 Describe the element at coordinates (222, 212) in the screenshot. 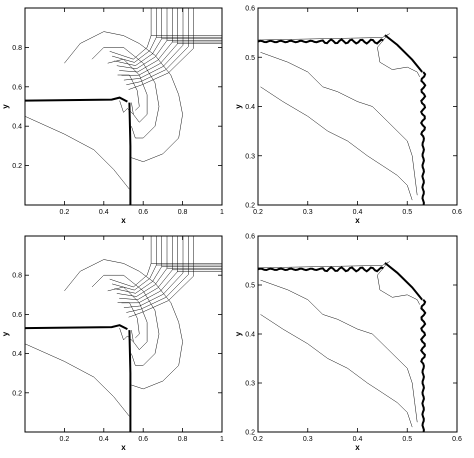

I see `x-tick-label: 1` at that location.